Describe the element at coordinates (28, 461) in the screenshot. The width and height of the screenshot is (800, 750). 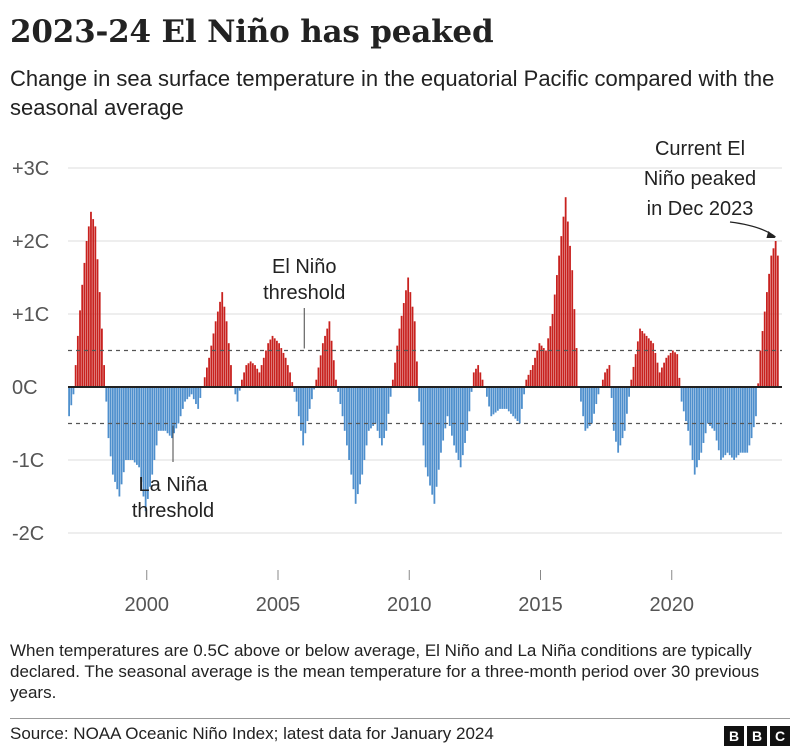
I see `y-tick-label: -1C` at that location.